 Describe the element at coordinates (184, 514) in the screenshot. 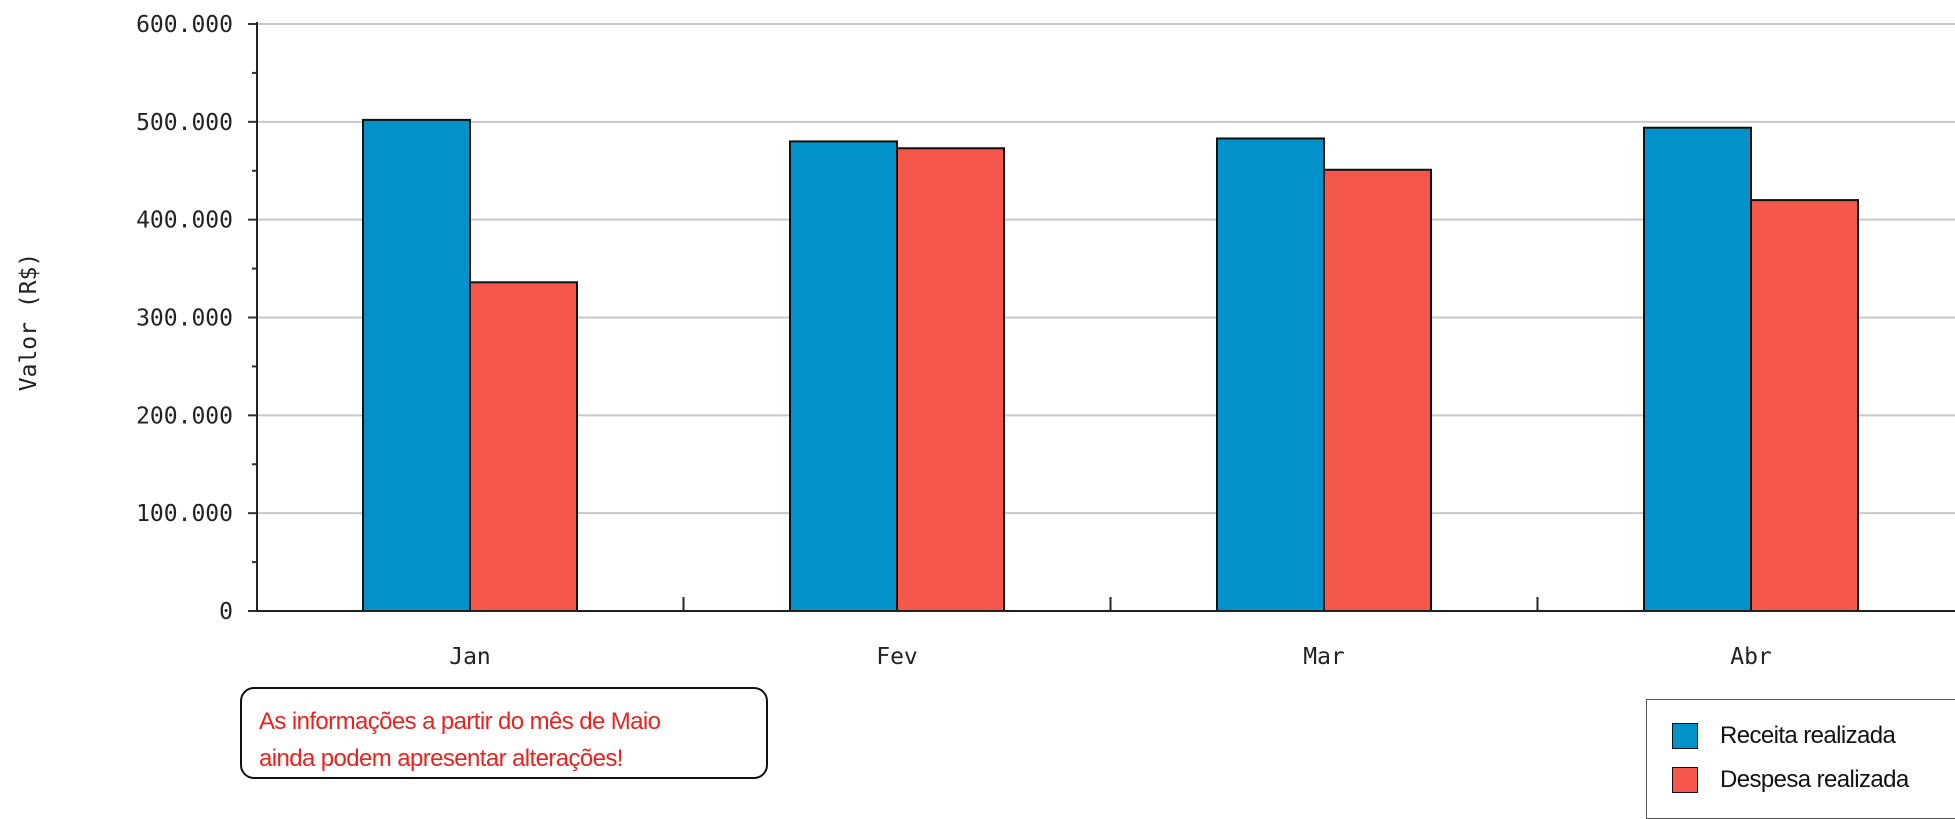

I see `y-tick-label: 100.000` at that location.